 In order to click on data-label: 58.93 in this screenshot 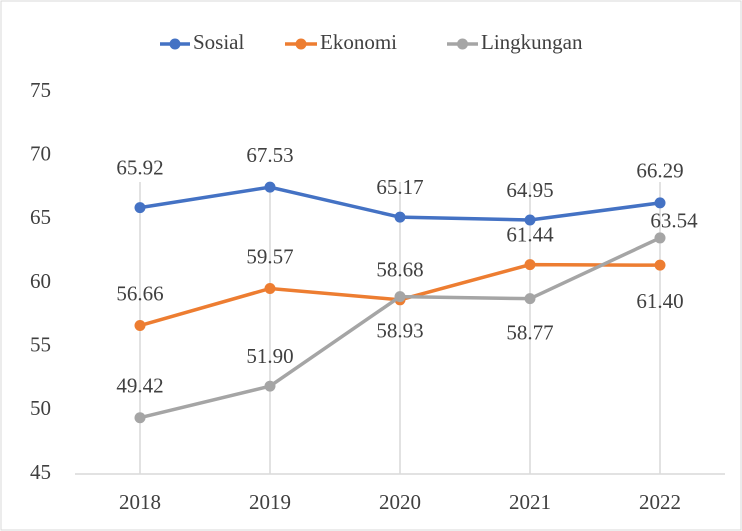, I will do `click(399, 330)`.